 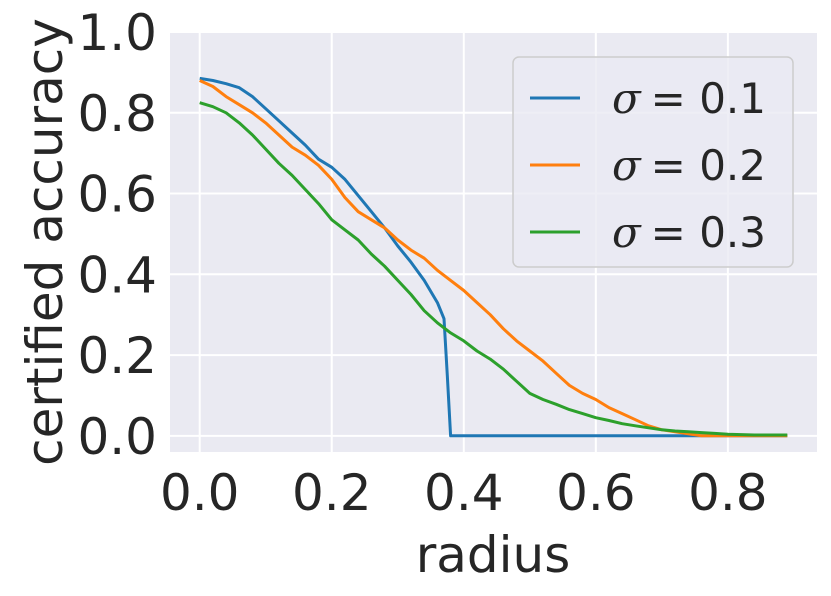 I want to click on legend-box, so click(x=653, y=162).